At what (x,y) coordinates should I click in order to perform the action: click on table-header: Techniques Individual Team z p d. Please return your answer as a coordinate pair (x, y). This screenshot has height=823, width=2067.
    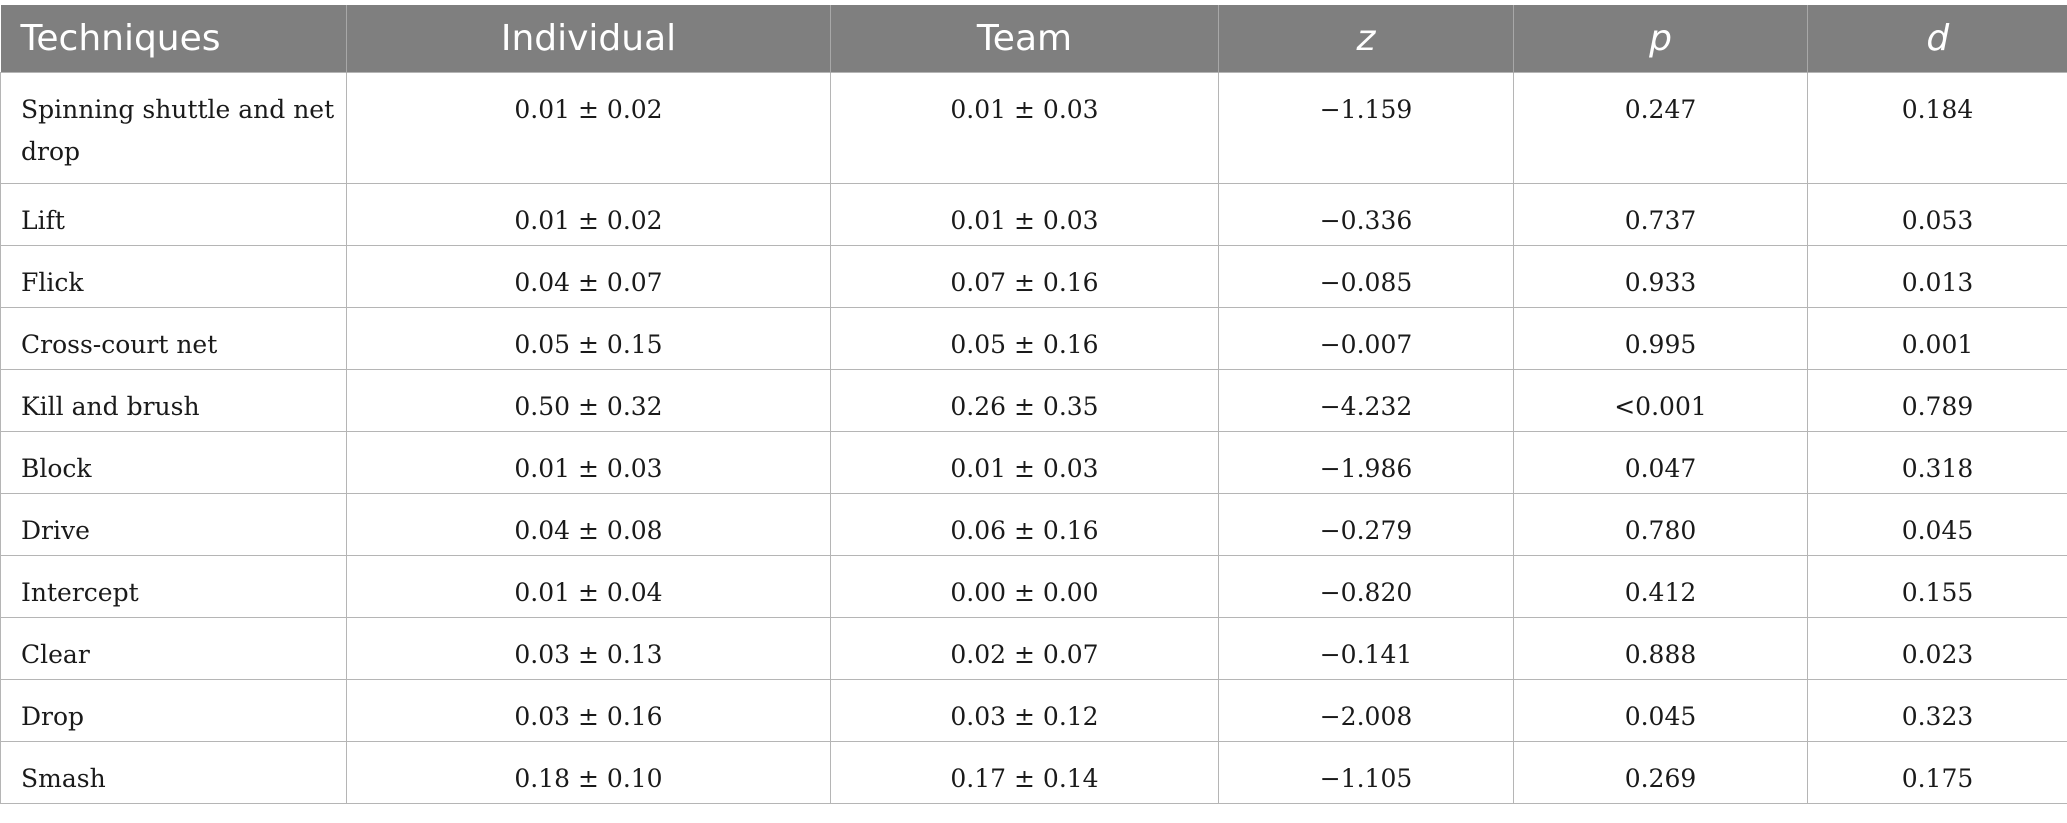
    Looking at the image, I should click on (1033, 39).